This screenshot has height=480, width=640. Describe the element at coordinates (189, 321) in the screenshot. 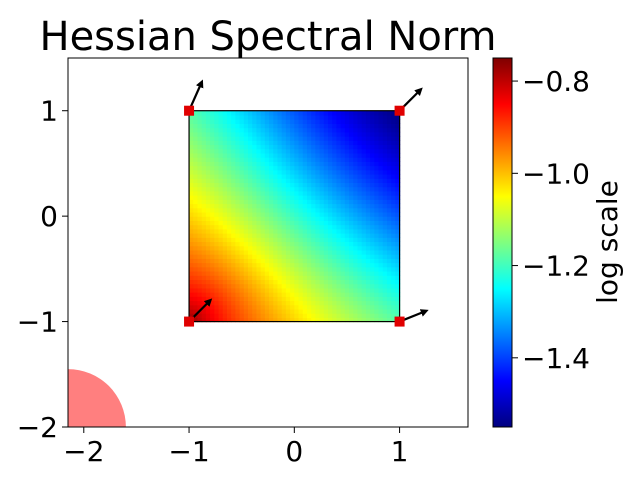

I see `corner-marker` at that location.